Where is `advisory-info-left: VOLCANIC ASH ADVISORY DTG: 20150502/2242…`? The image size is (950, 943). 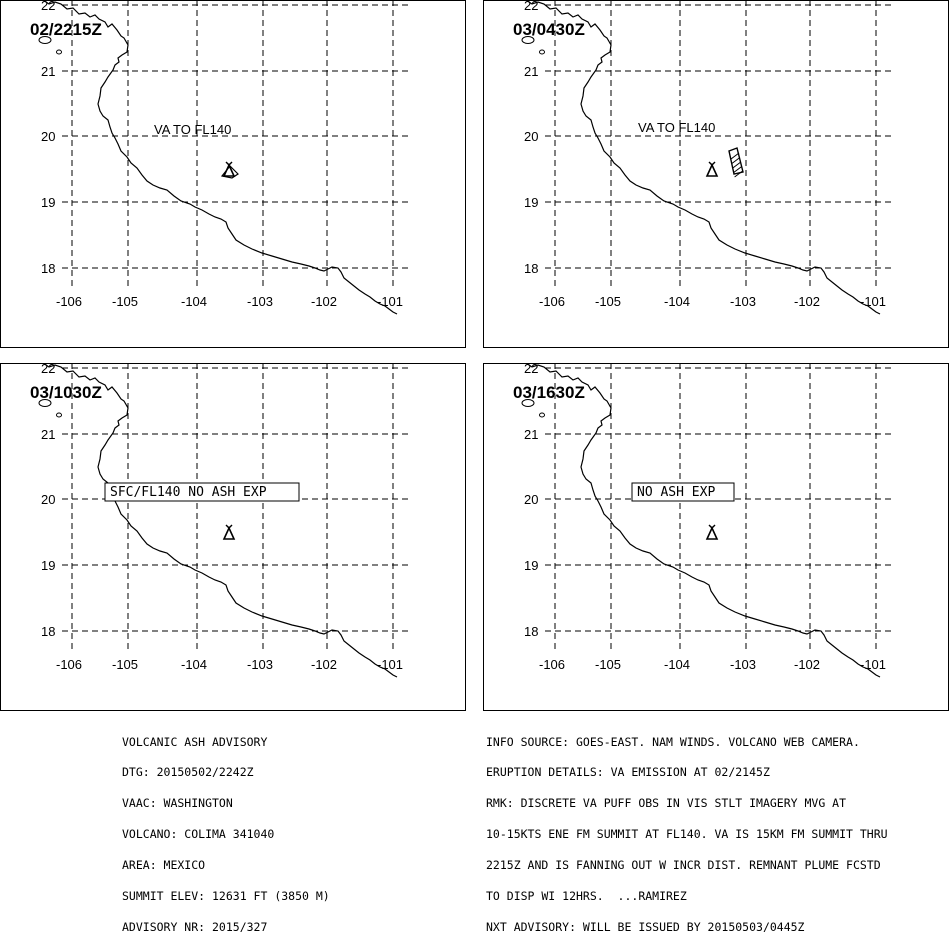 advisory-info-left: VOLCANIC ASH ADVISORY DTG: 20150502/2242… is located at coordinates (226, 829).